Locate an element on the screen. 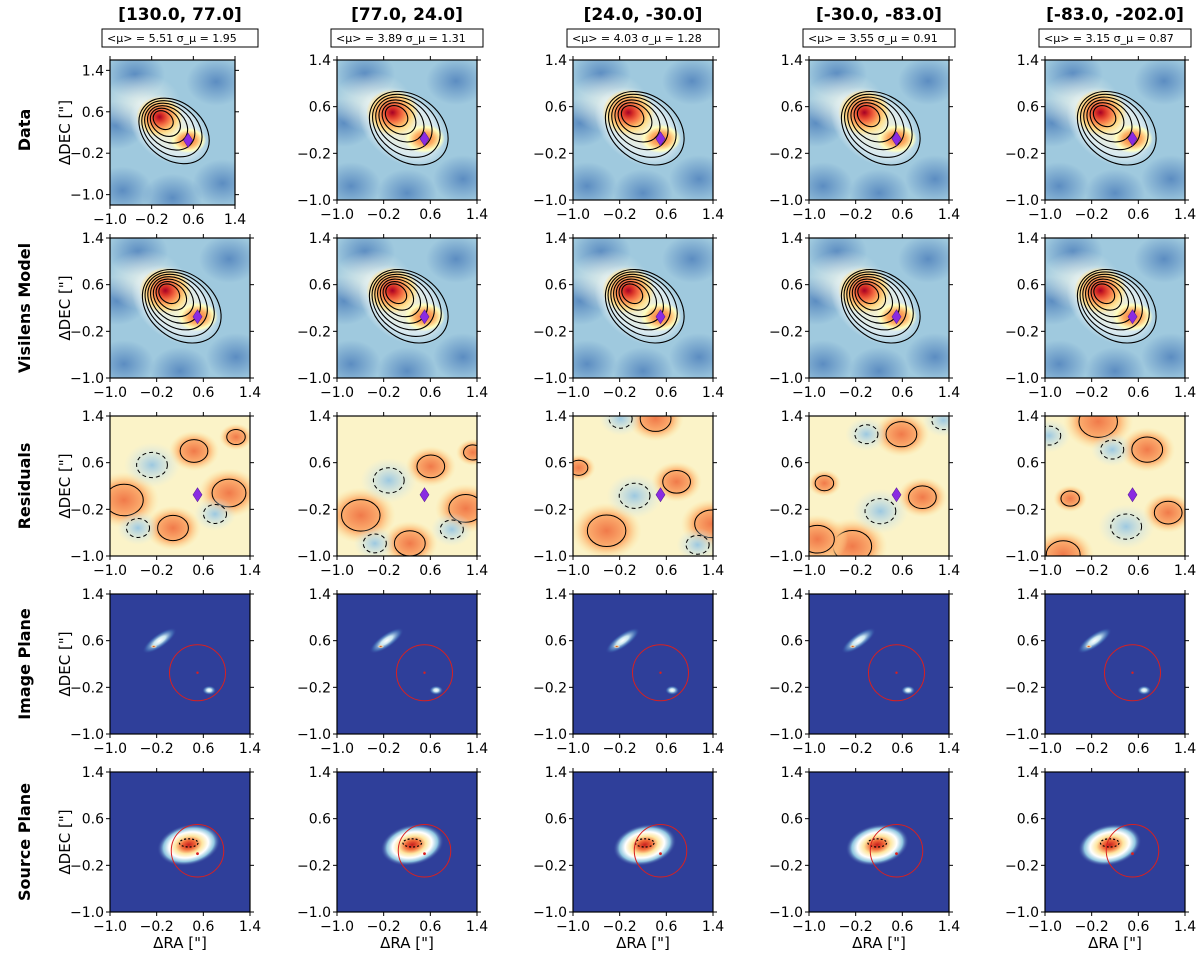 The image size is (1200, 965). background is located at coordinates (407, 664).